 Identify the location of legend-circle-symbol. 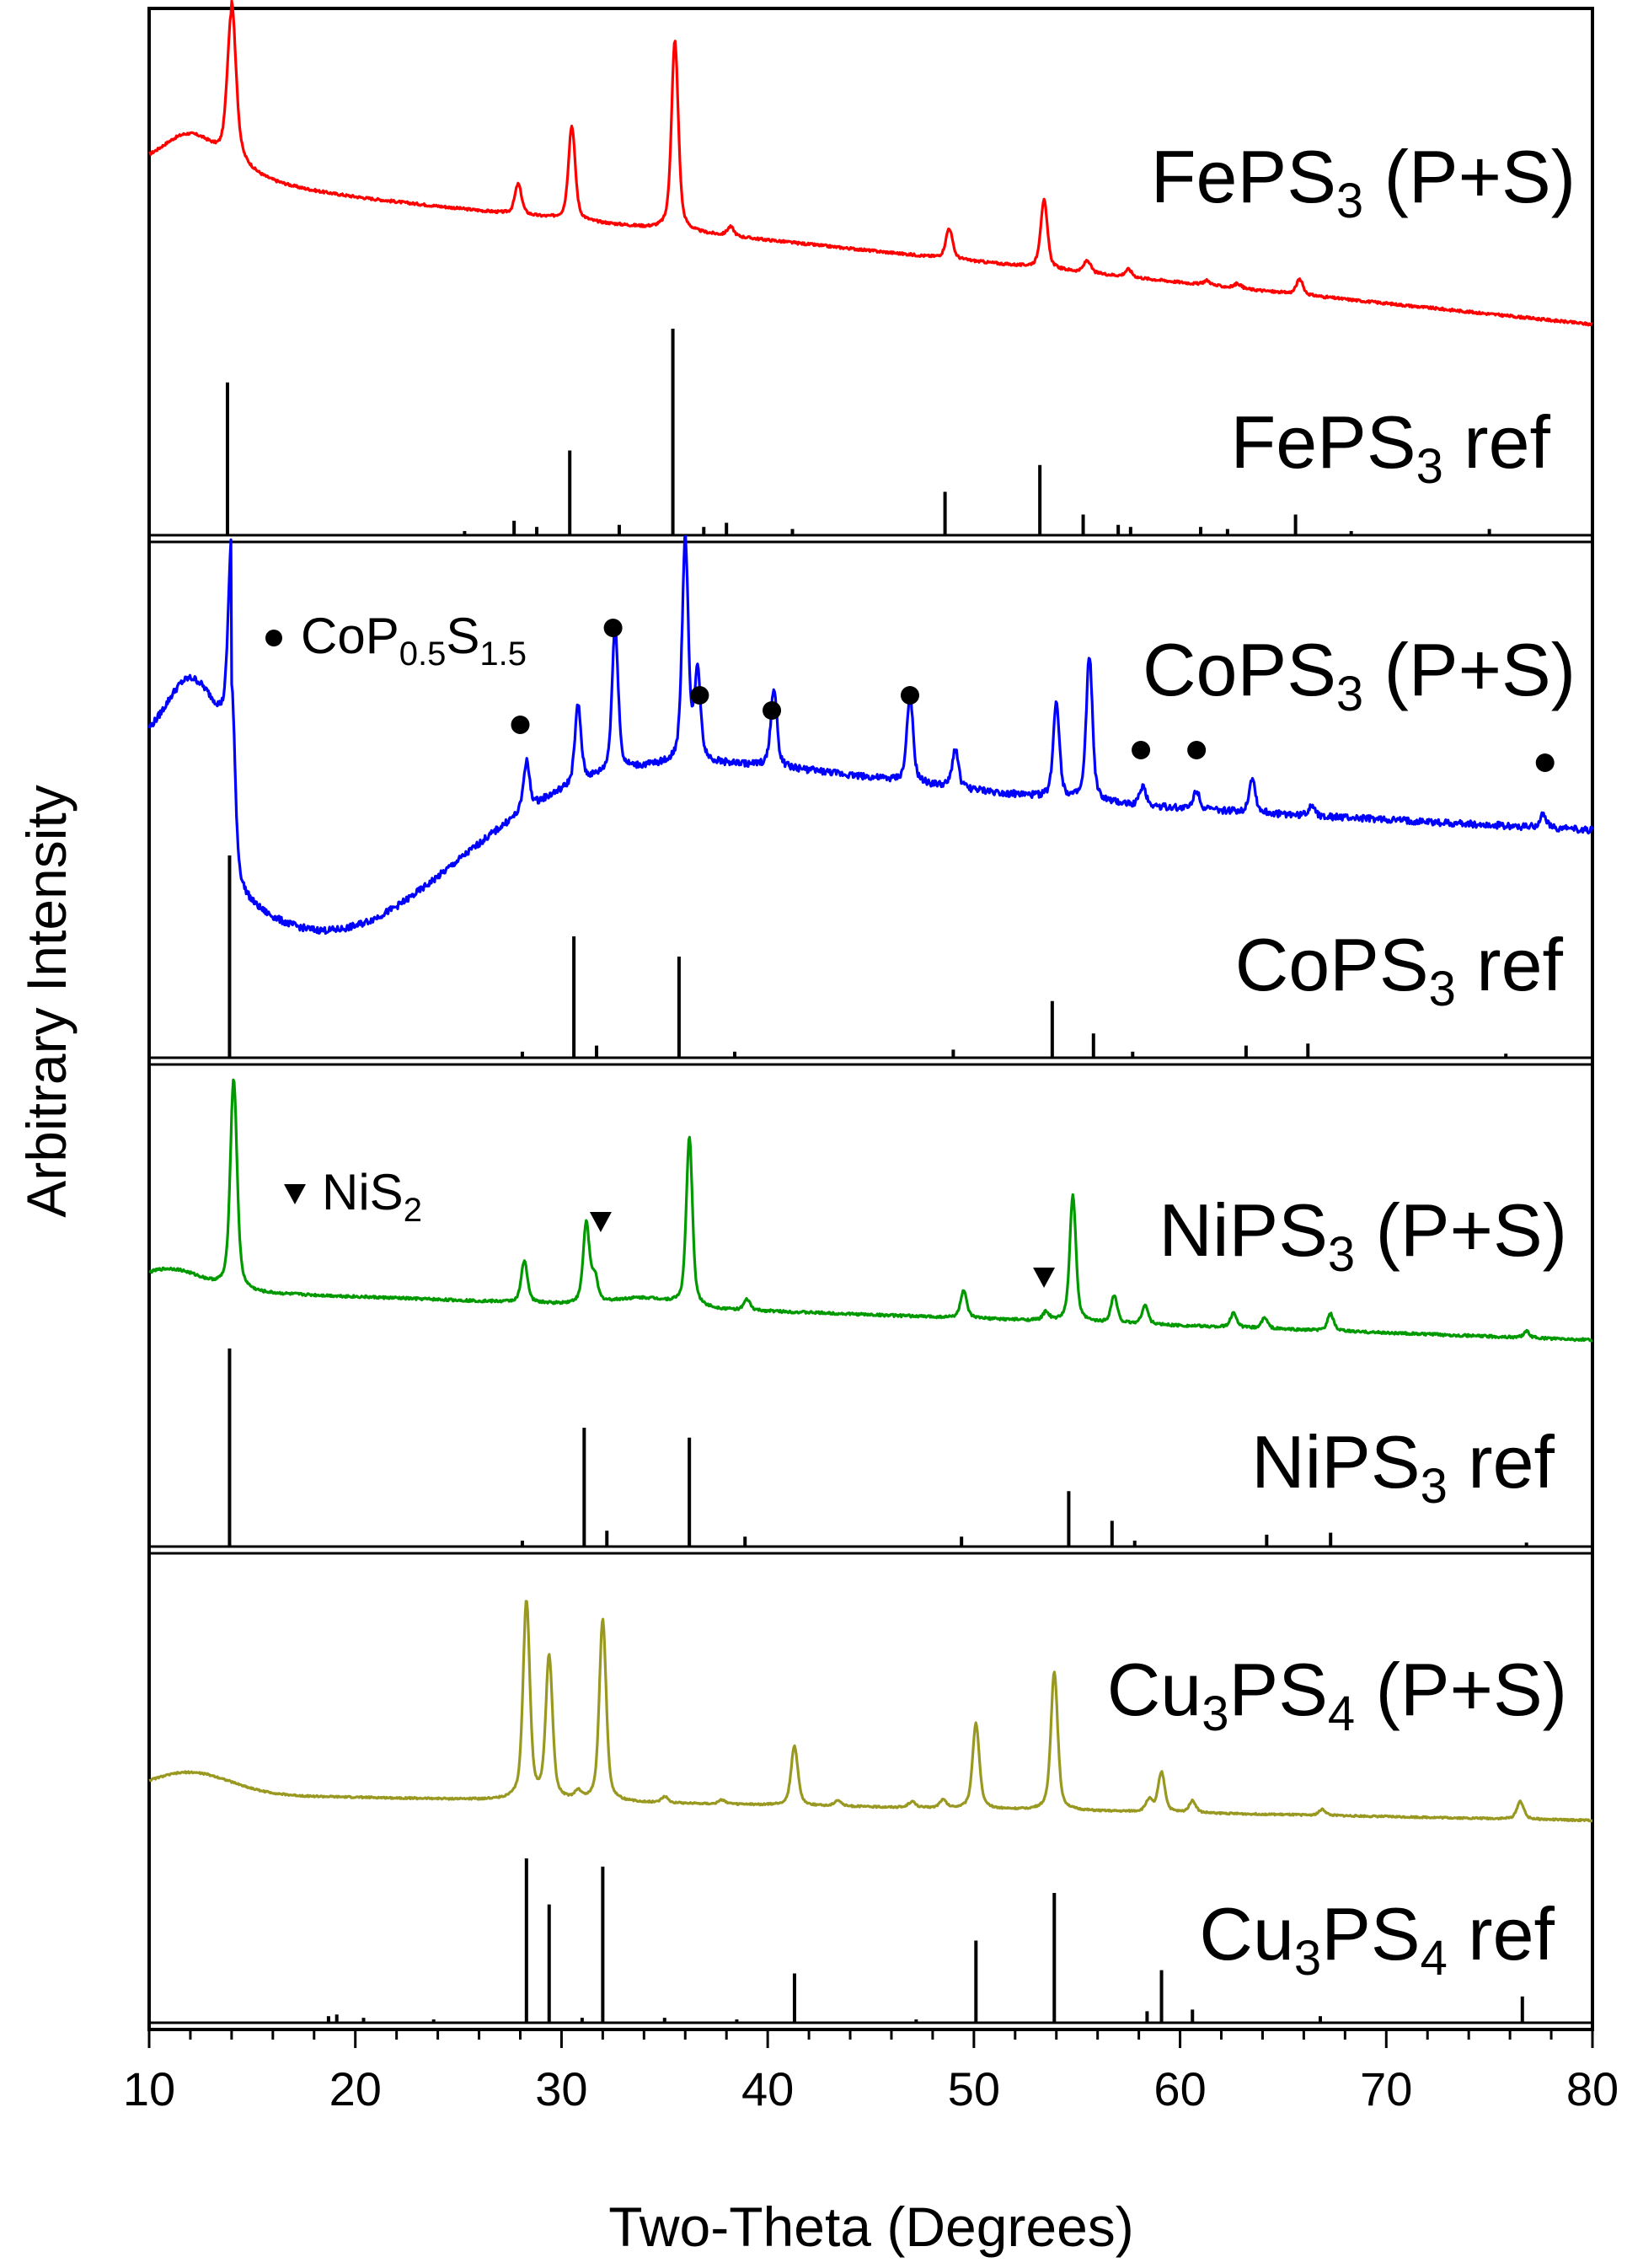
(273, 638).